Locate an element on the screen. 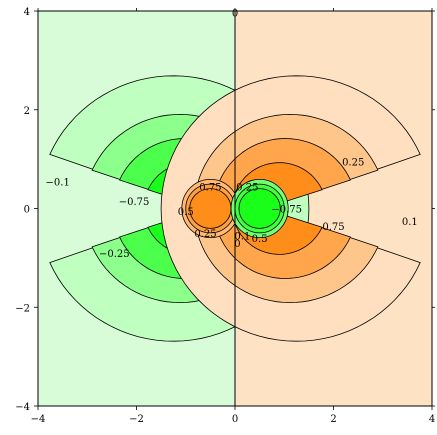 The width and height of the screenshot is (437, 435). x-tick-label: −4 is located at coordinates (38, 419).